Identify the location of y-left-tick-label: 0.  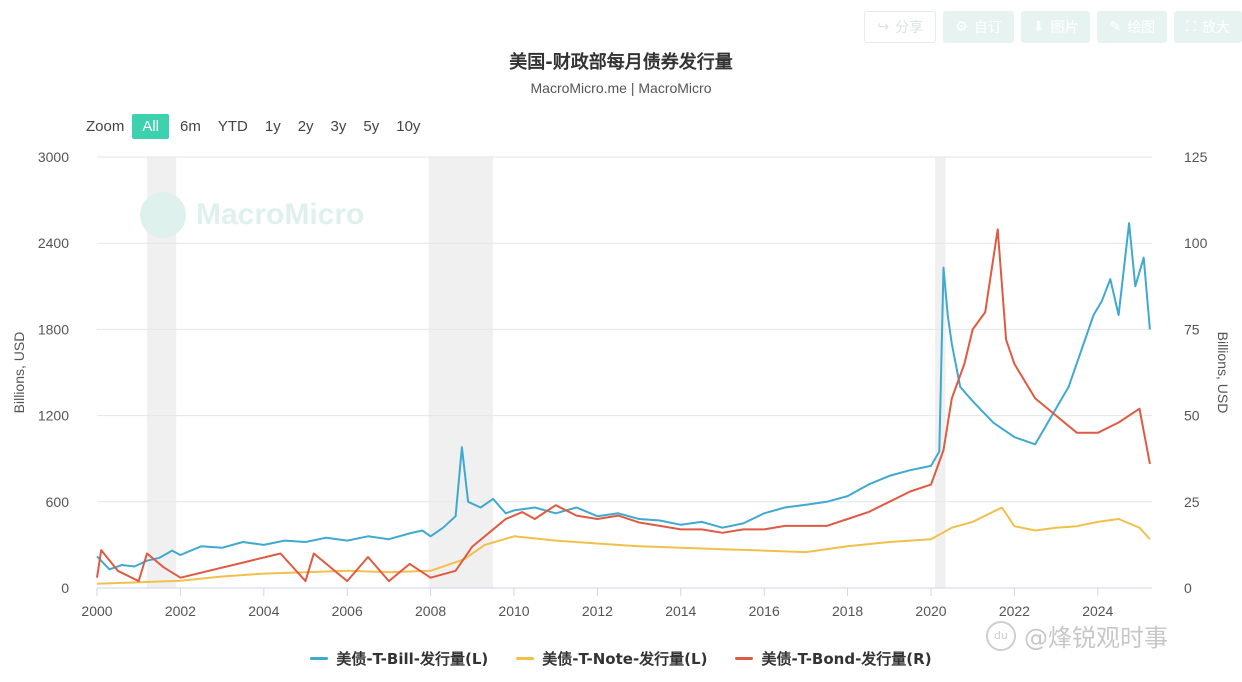
(65, 588).